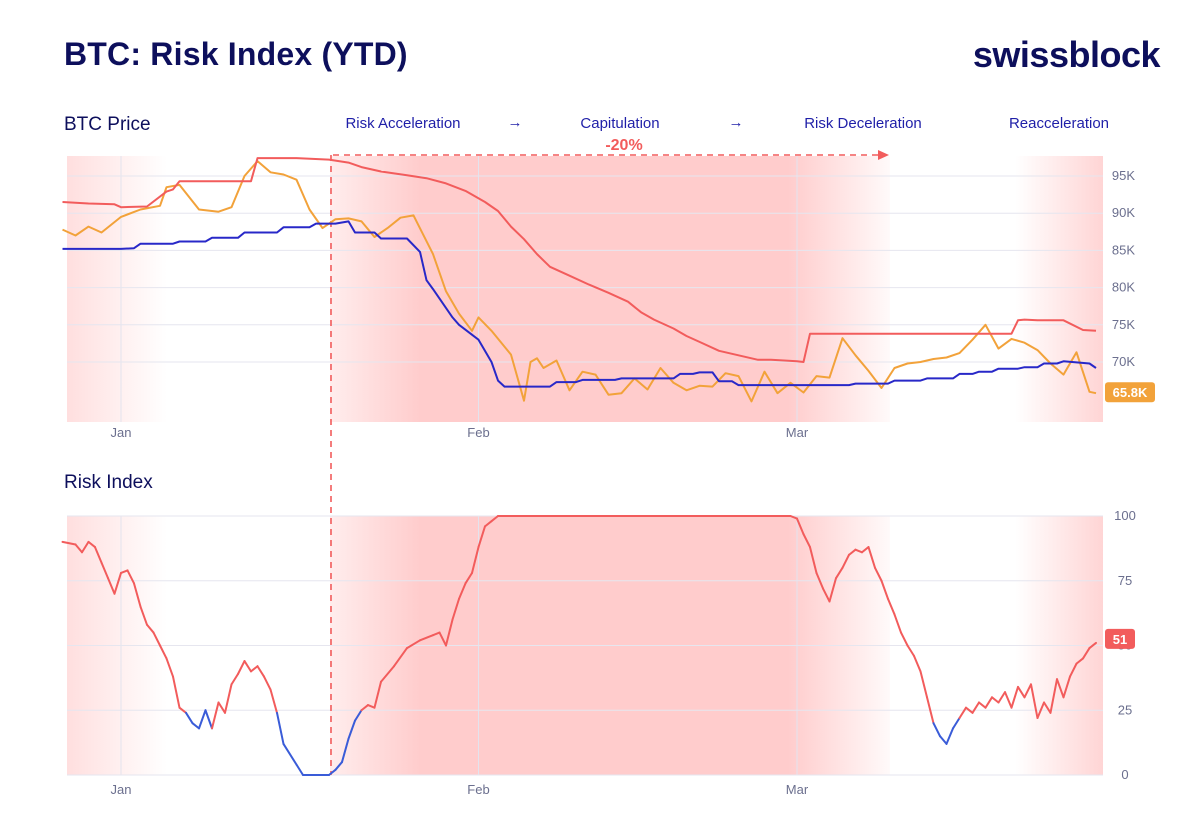  What do you see at coordinates (736, 122) in the screenshot?
I see `phase-arrow-2: →` at bounding box center [736, 122].